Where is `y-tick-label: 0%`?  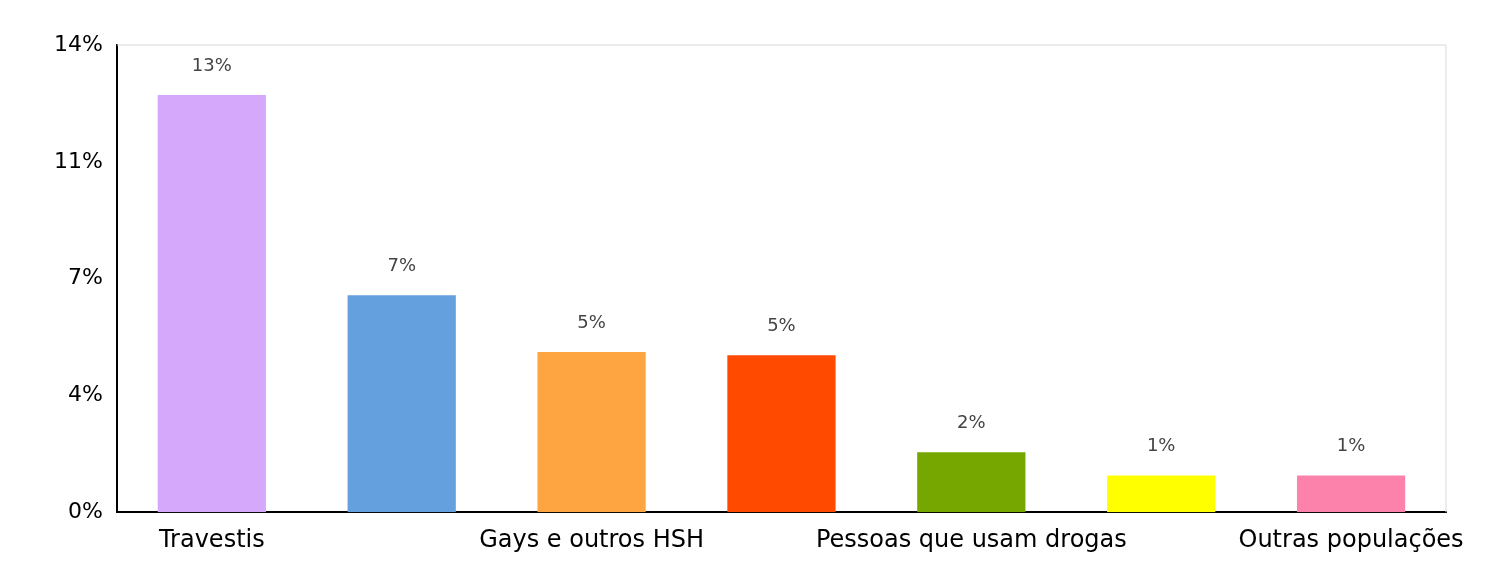 y-tick-label: 0% is located at coordinates (85, 510).